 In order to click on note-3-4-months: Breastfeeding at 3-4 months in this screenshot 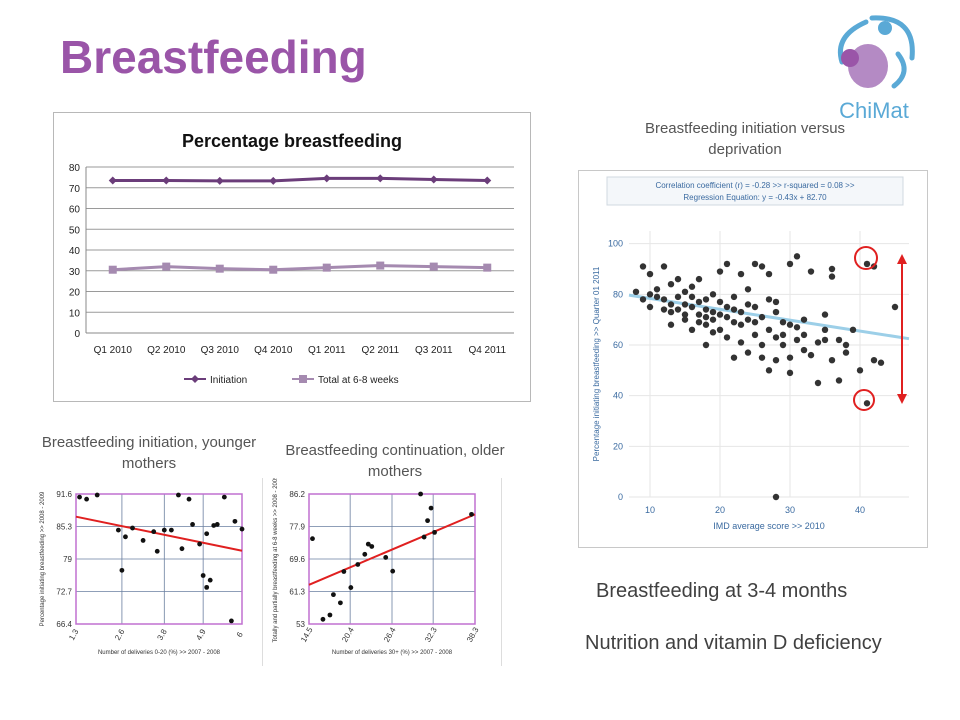, I will do `click(722, 591)`.